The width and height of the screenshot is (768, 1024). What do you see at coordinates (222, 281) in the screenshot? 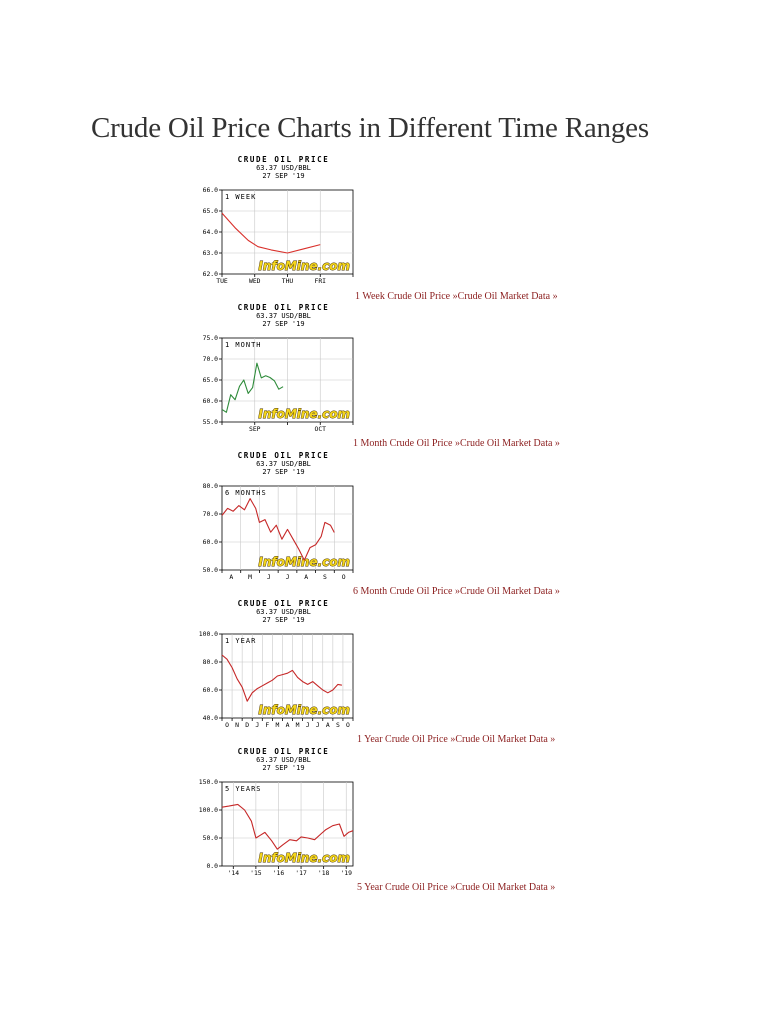
I see `x-tick-label: TUE` at bounding box center [222, 281].